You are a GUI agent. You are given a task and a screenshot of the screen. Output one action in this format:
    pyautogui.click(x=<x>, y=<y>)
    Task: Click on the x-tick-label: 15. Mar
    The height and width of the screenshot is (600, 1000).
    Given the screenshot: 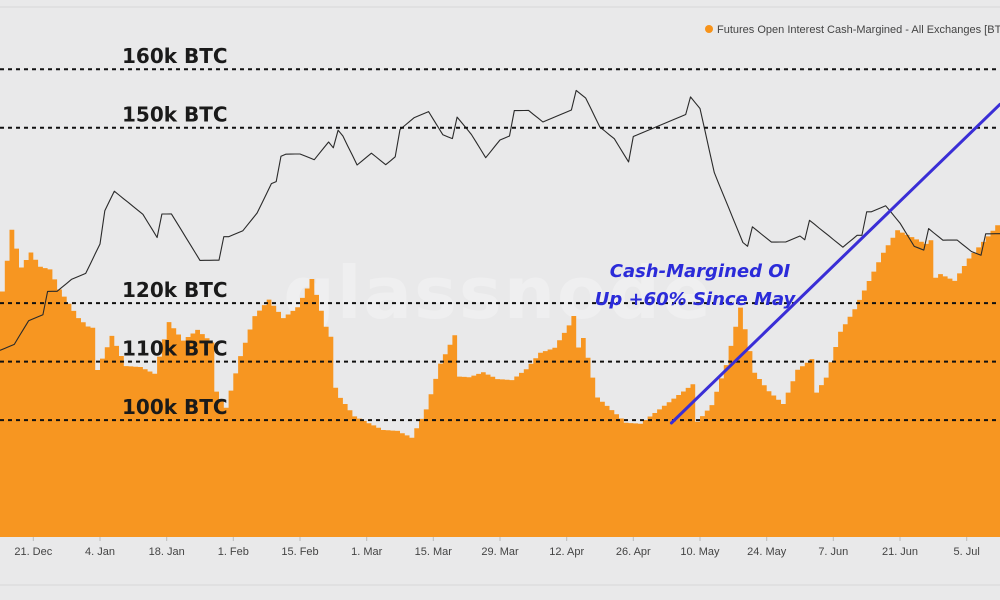 What is the action you would take?
    pyautogui.click(x=434, y=552)
    